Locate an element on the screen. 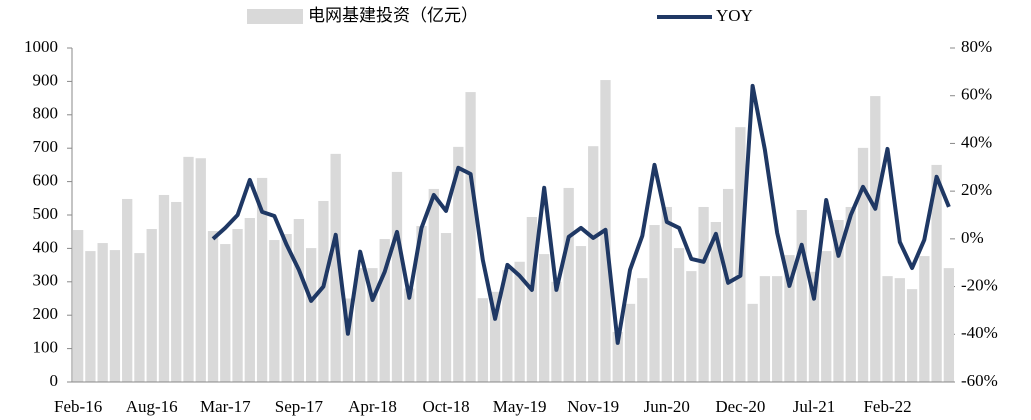  y2-tick-label: -60% is located at coordinates (979, 380).